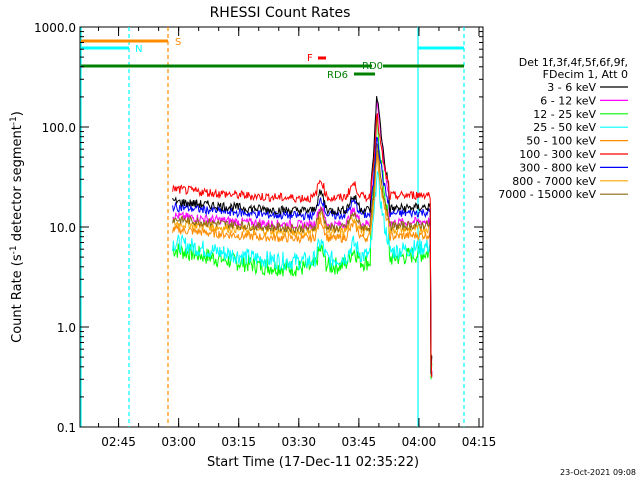 Image resolution: width=640 pixels, height=480 pixels. Describe the element at coordinates (138, 49) in the screenshot. I see `night-label: N` at that location.